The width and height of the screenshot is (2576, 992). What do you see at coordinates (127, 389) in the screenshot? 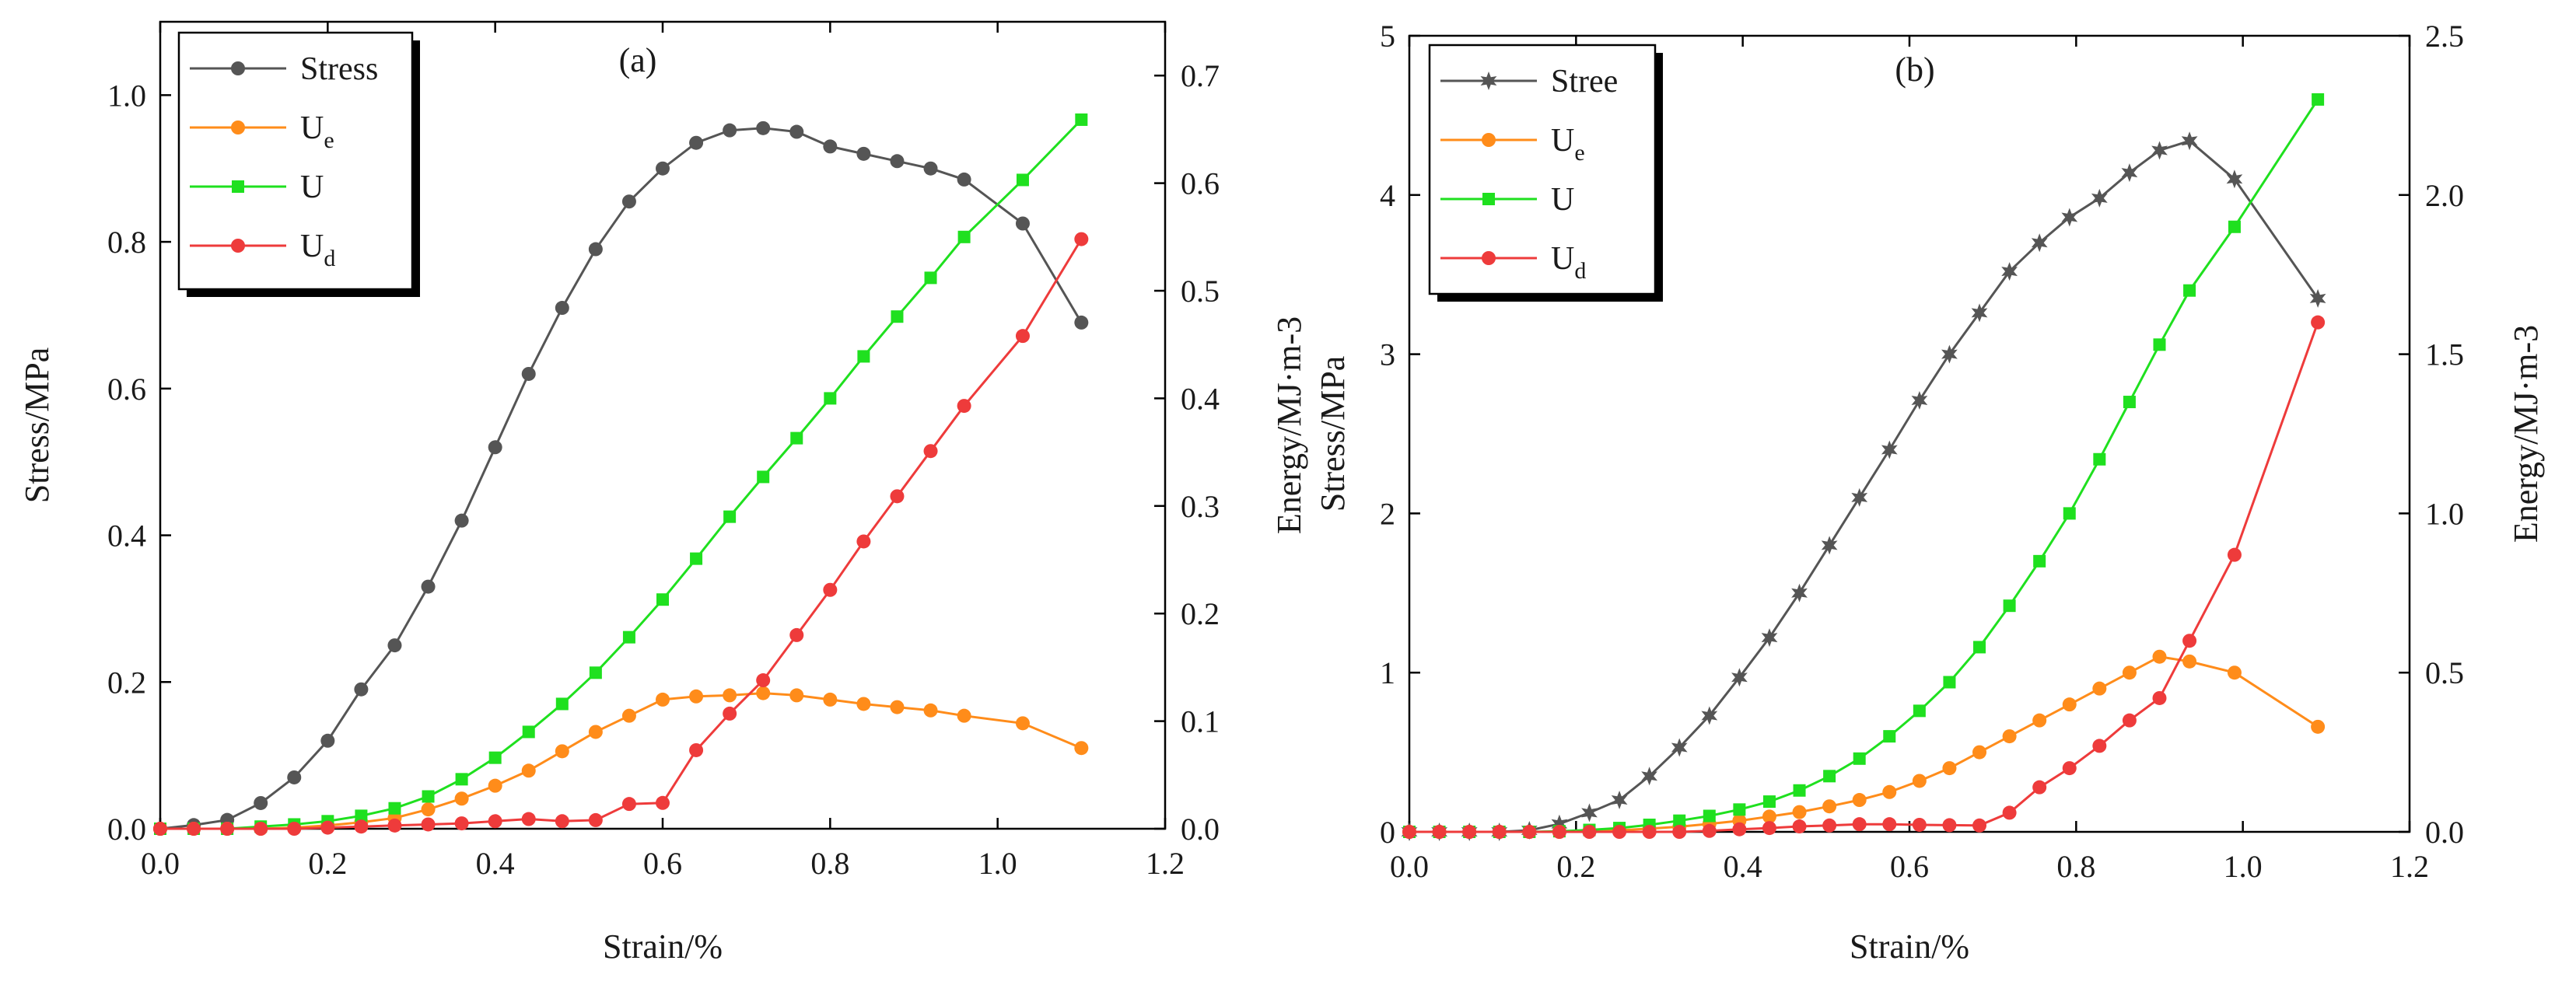
I see `y-left-tick-label: 0.6` at bounding box center [127, 389].